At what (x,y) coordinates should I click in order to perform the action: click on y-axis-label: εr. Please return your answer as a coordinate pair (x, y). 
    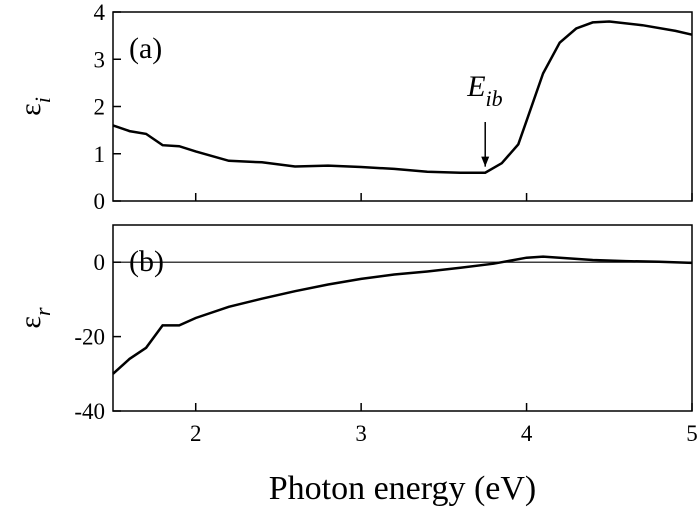
    Looking at the image, I should click on (34, 318).